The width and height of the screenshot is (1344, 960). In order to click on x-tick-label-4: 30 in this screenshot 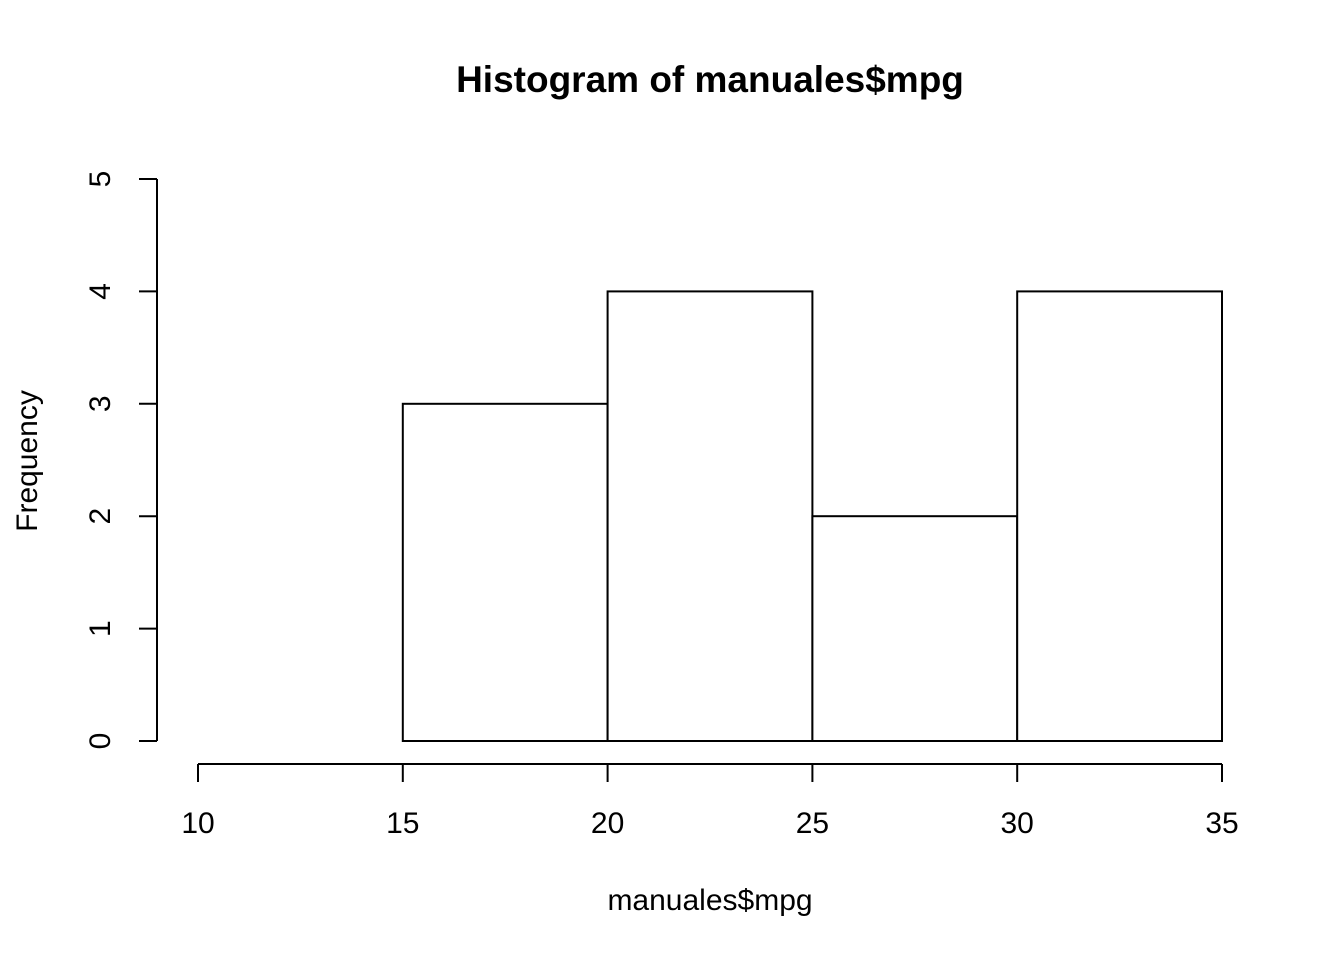, I will do `click(1017, 823)`.